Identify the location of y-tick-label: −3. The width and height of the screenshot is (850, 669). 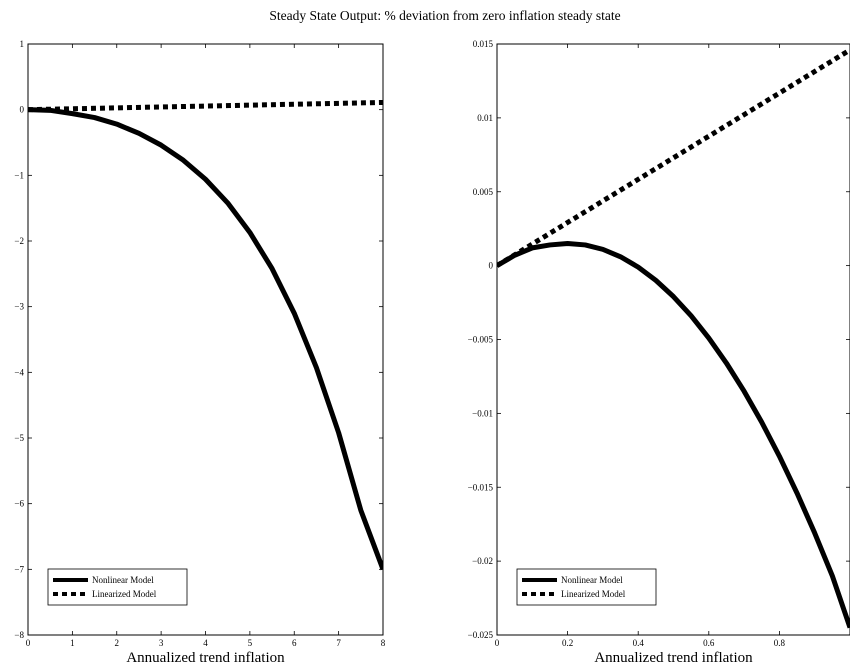
(19, 307).